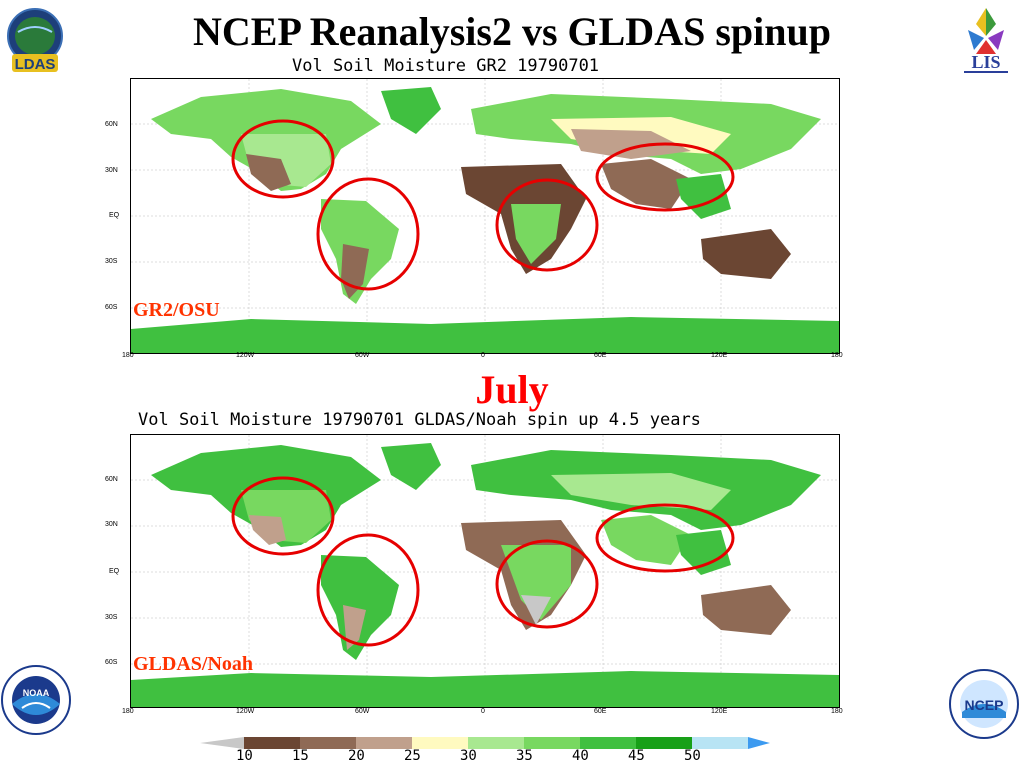 This screenshot has height=768, width=1024. What do you see at coordinates (128, 711) in the screenshot?
I see `map2-lon-180w: 180` at bounding box center [128, 711].